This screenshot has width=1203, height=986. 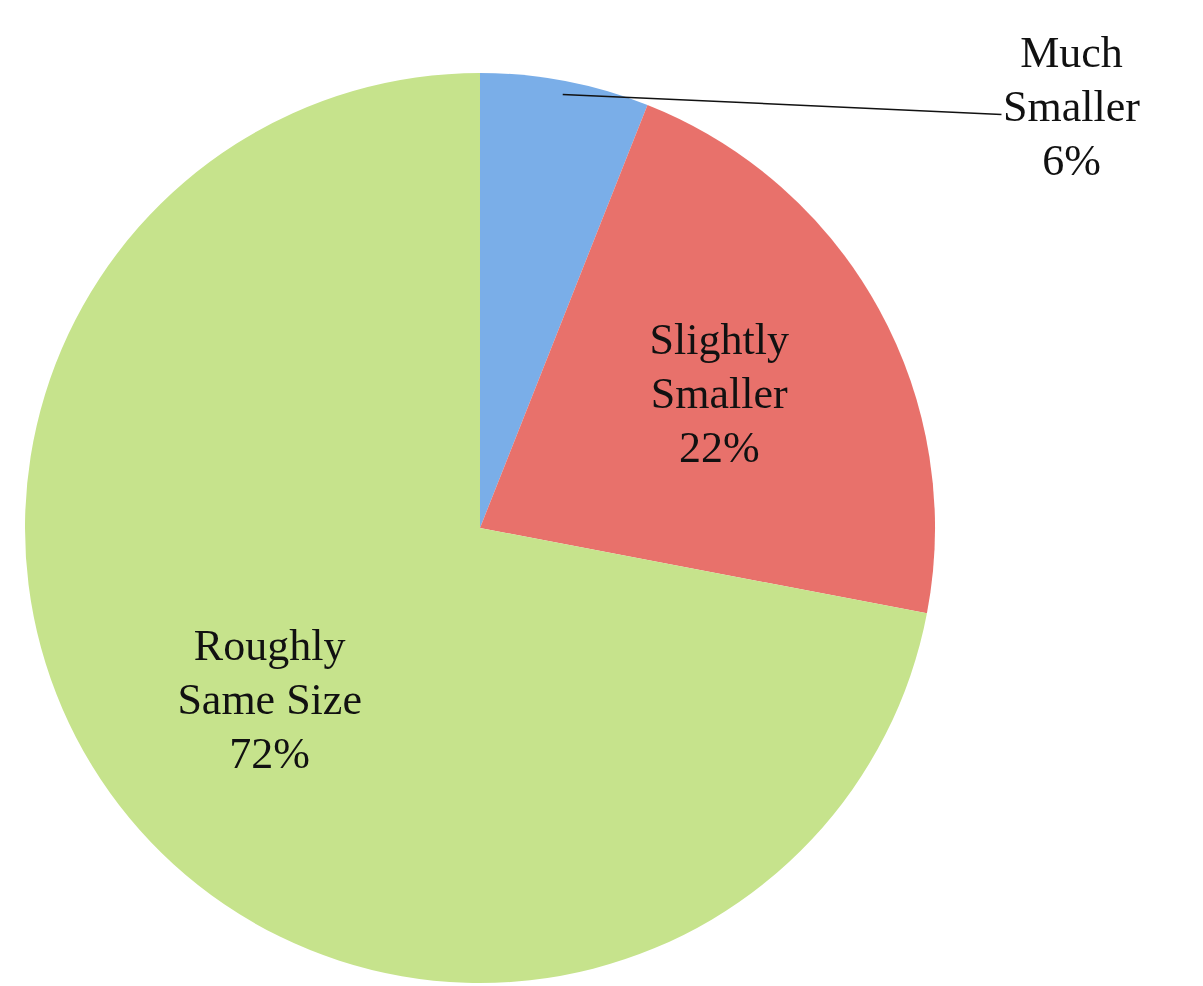 I want to click on slice-label: Roughly Same Size, so click(x=269, y=672).